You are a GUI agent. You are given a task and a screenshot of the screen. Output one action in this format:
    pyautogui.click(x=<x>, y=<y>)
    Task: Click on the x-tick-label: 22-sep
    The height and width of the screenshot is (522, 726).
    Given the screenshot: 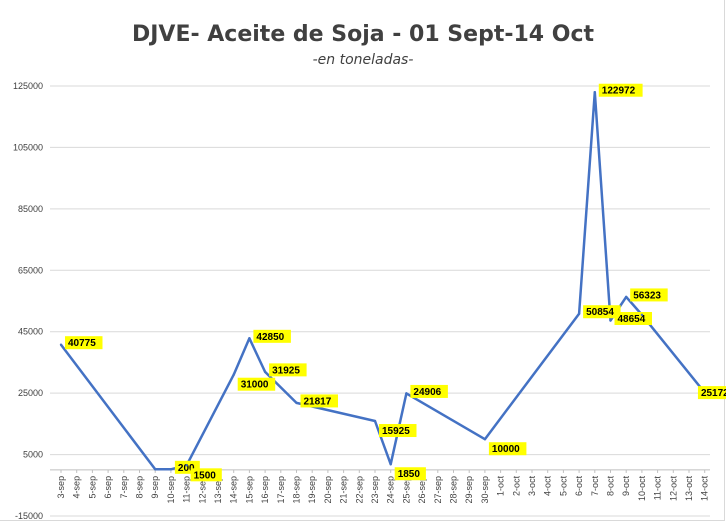 What is the action you would take?
    pyautogui.click(x=359, y=490)
    